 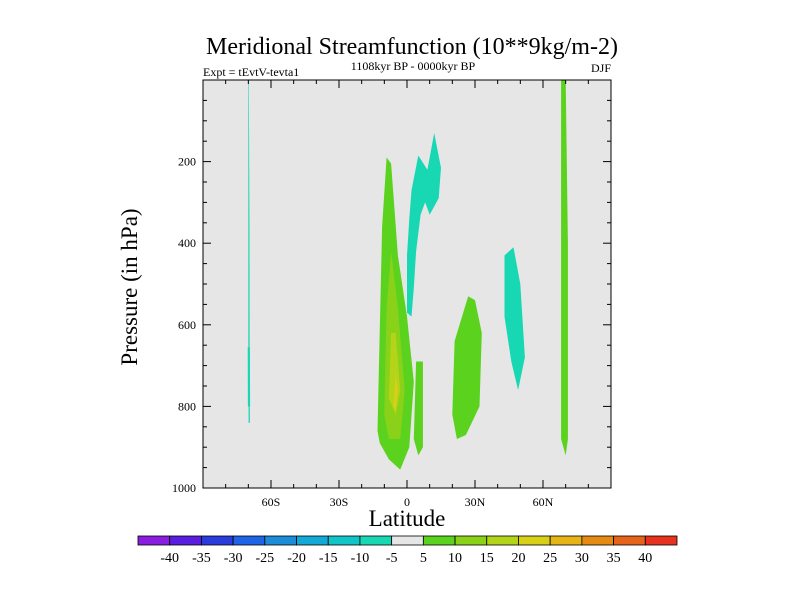 What do you see at coordinates (296, 558) in the screenshot?
I see `colorbar-label: -20` at bounding box center [296, 558].